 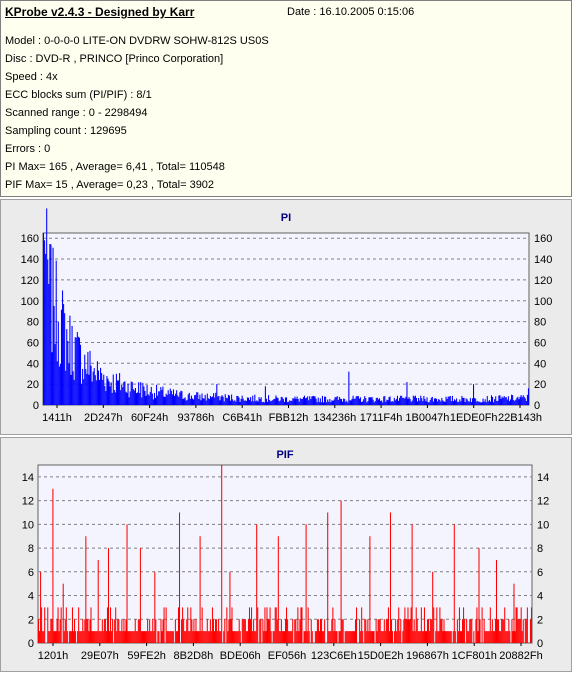 I want to click on y-tick-label-left: 140, so click(x=30, y=260).